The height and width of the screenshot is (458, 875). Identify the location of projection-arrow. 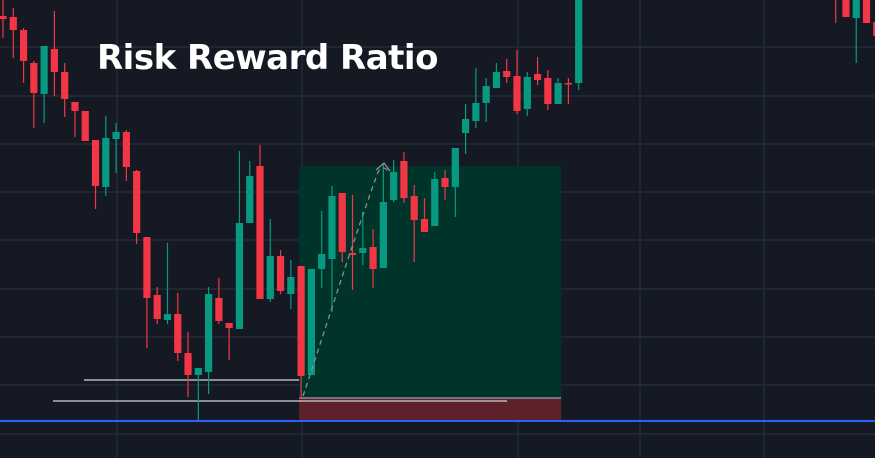
(346, 282).